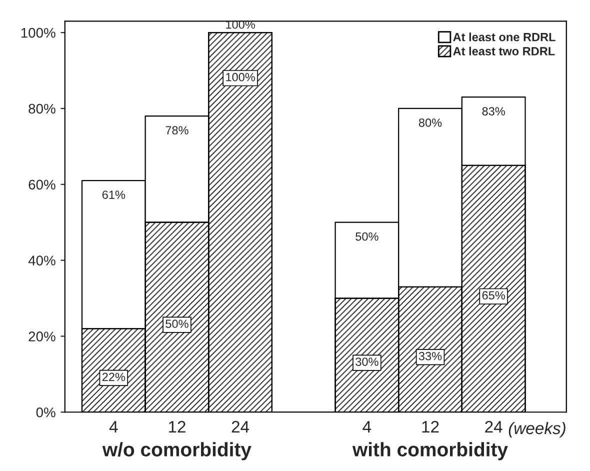 This screenshot has width=590, height=471. Describe the element at coordinates (504, 51) in the screenshot. I see `legend-label: At least two RDRL` at that location.